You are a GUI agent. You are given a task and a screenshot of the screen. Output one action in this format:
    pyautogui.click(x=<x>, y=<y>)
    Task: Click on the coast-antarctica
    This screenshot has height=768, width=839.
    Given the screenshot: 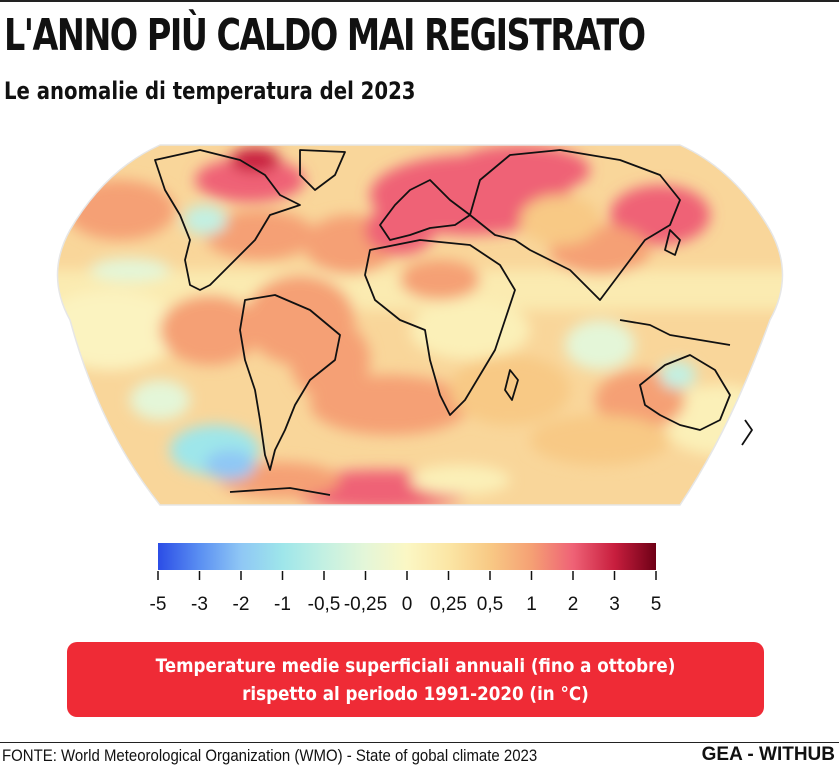 What is the action you would take?
    pyautogui.click(x=280, y=491)
    